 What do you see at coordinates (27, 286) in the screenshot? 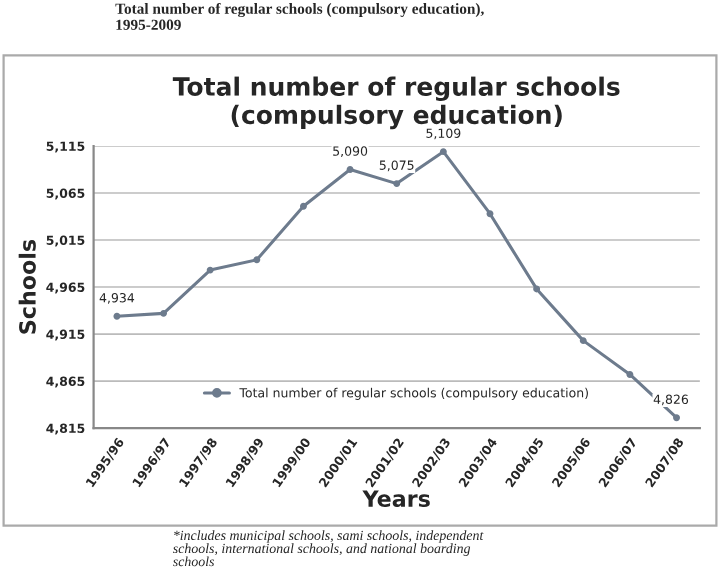
I see `y-axis-title: Schools` at bounding box center [27, 286].